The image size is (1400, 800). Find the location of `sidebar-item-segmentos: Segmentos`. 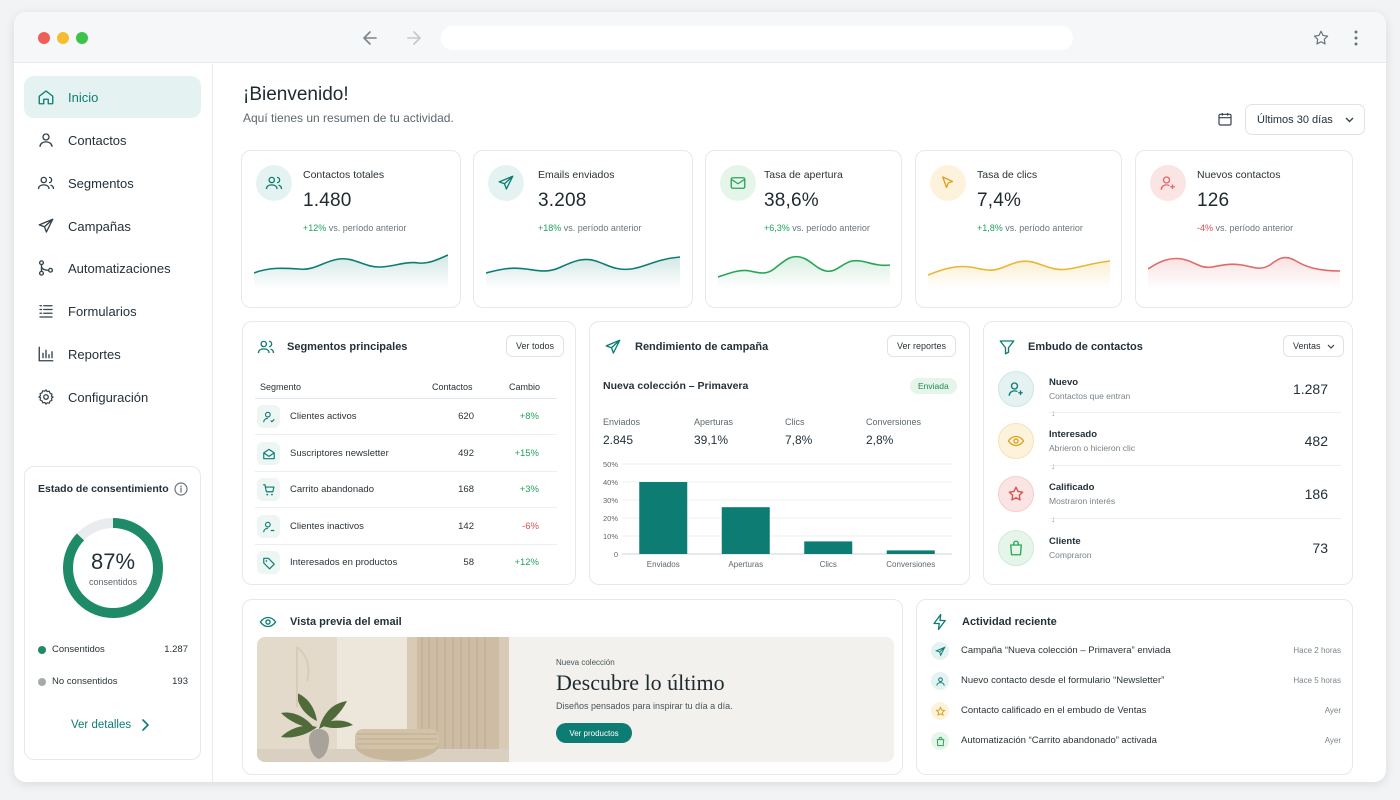

sidebar-item-segmentos: Segmentos is located at coordinates (112, 183).